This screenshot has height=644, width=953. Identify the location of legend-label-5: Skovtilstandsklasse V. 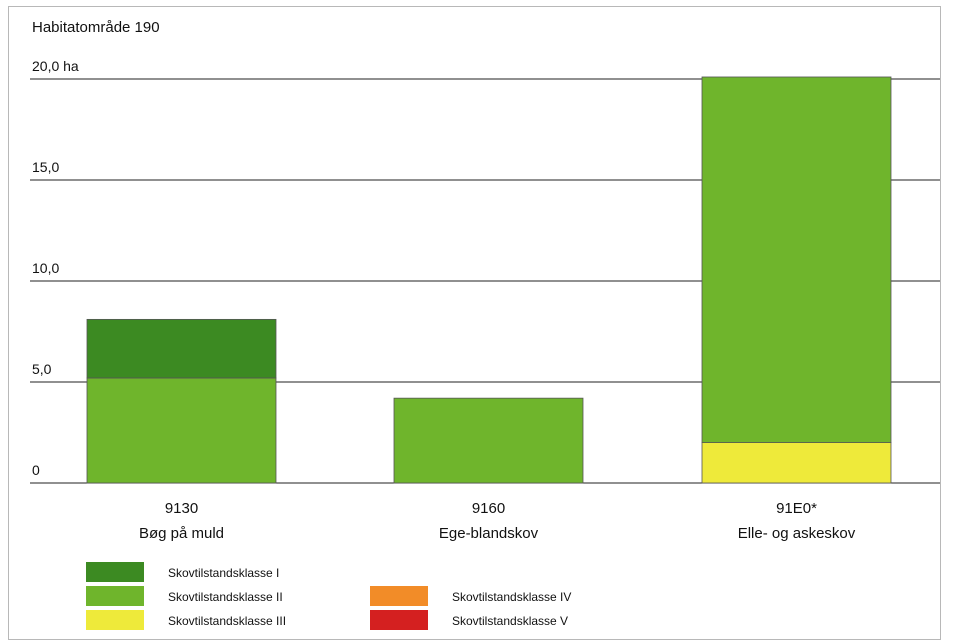
(510, 621).